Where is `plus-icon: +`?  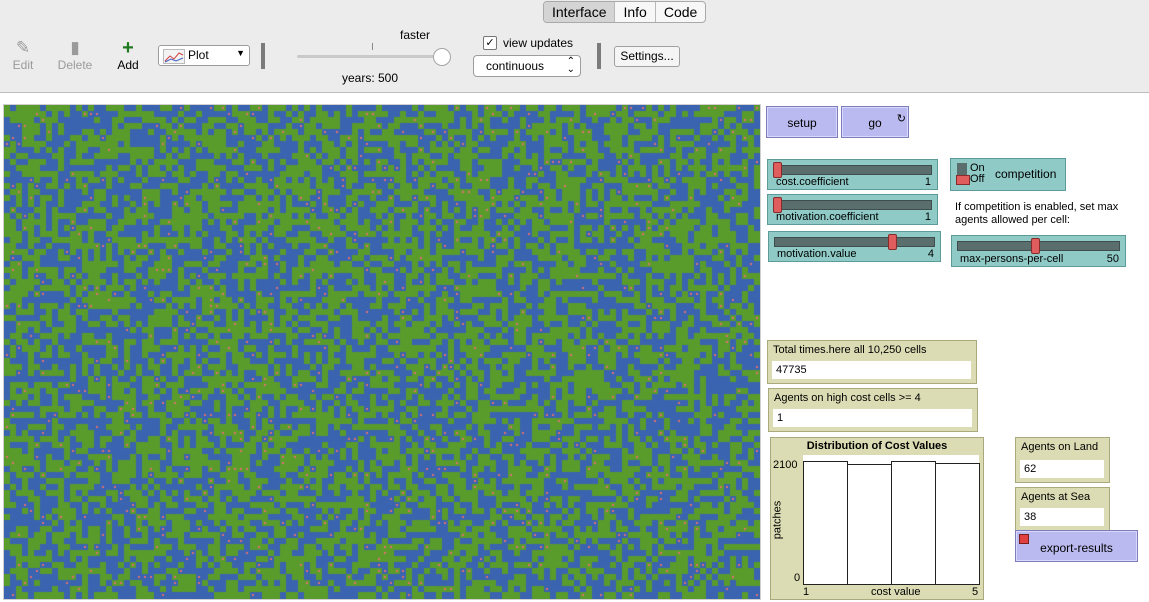 plus-icon: + is located at coordinates (128, 48).